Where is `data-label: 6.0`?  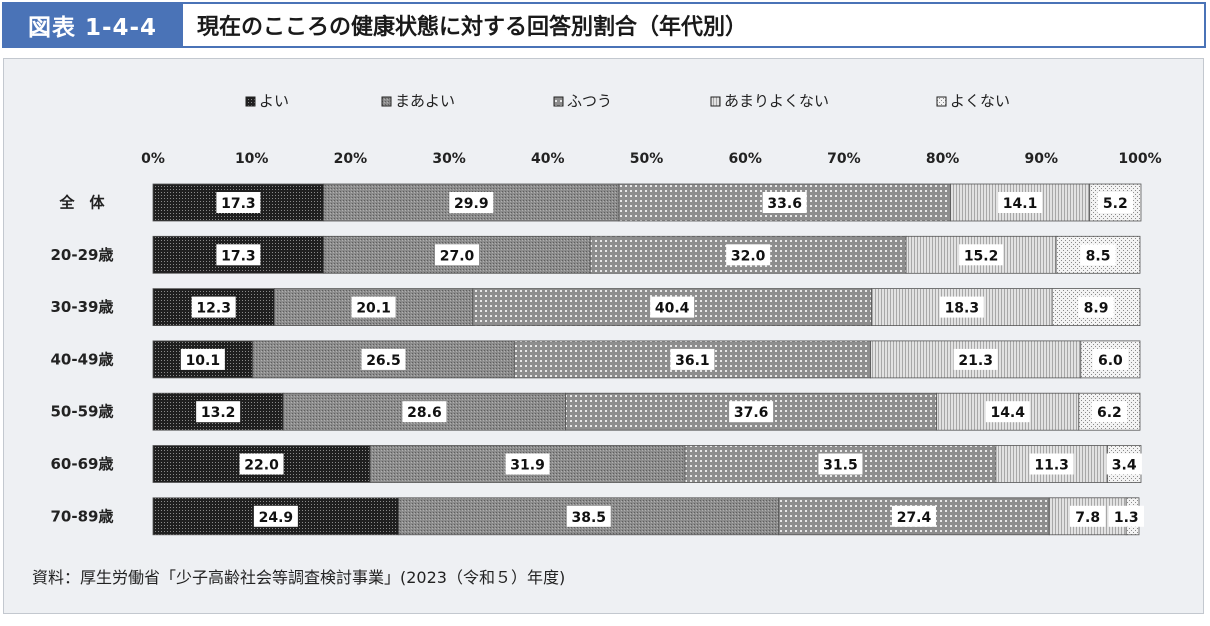
data-label: 6.0 is located at coordinates (1110, 361).